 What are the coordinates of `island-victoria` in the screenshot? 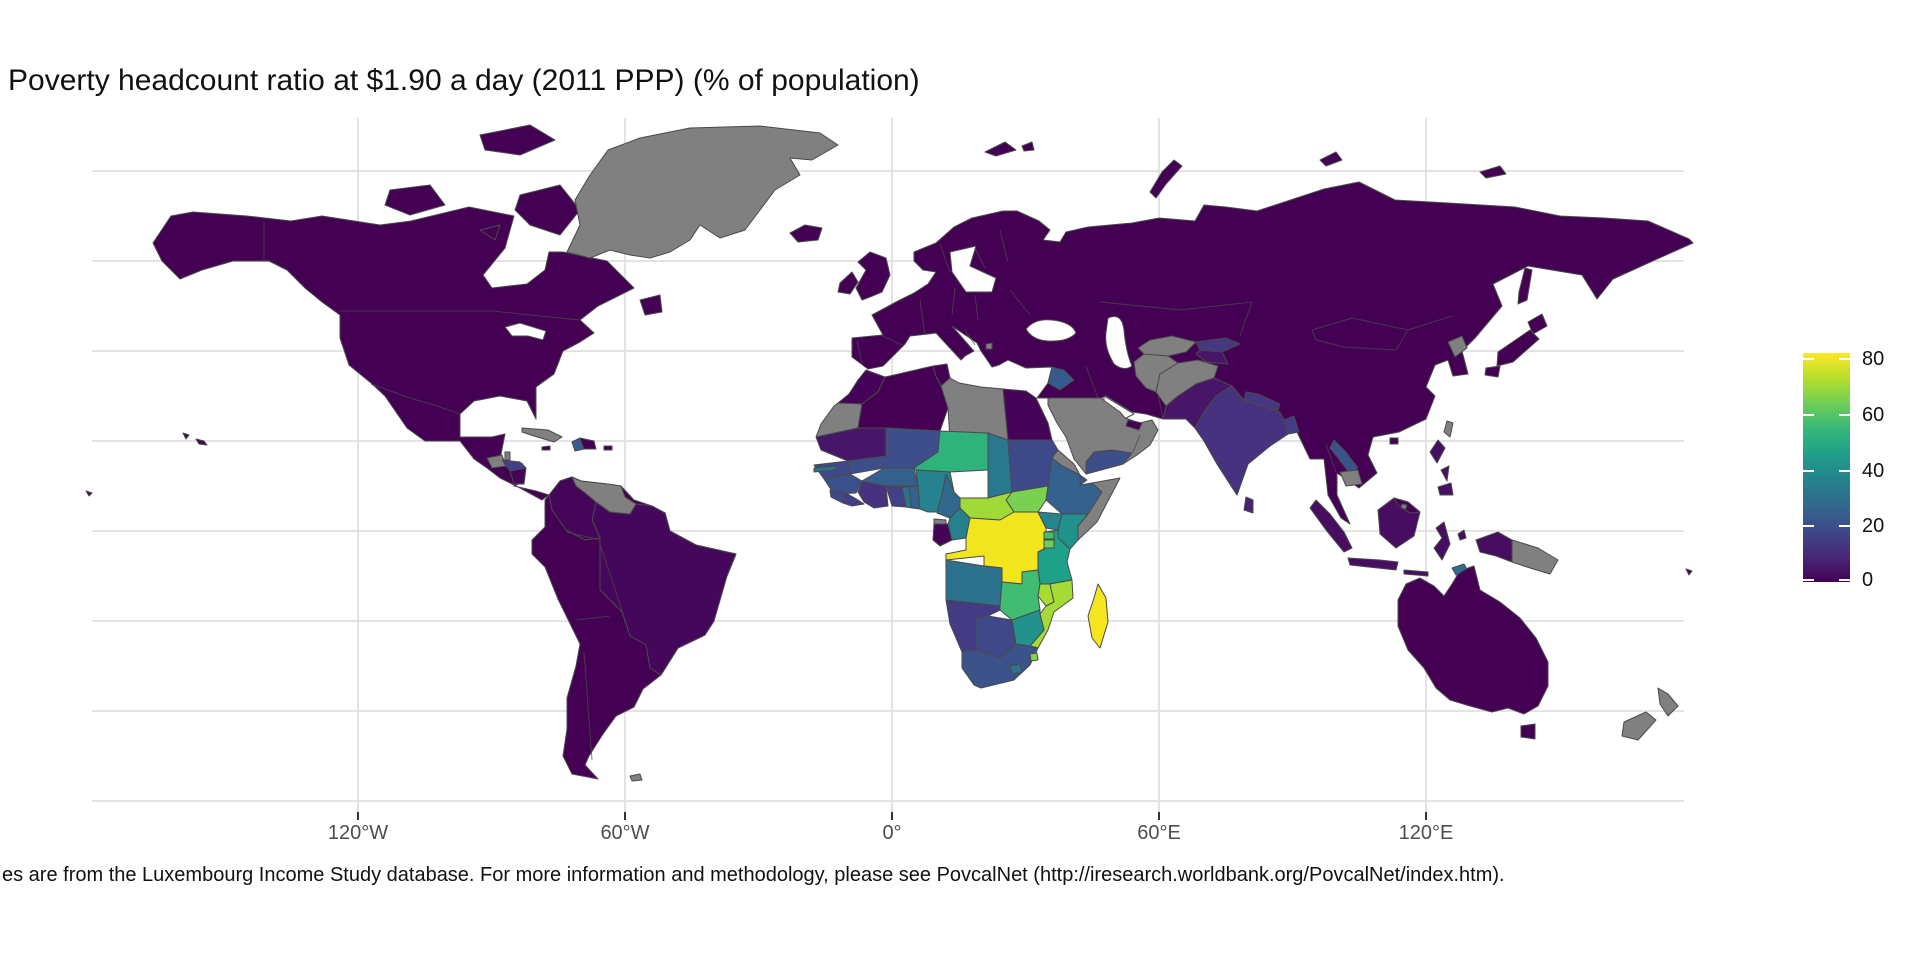 It's located at (415, 200).